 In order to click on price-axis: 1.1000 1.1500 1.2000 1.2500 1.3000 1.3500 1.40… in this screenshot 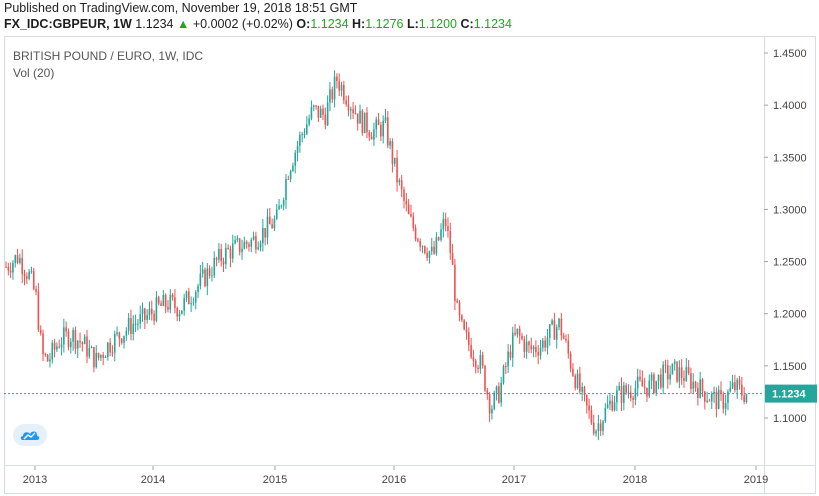, I will do `click(785, 236)`.